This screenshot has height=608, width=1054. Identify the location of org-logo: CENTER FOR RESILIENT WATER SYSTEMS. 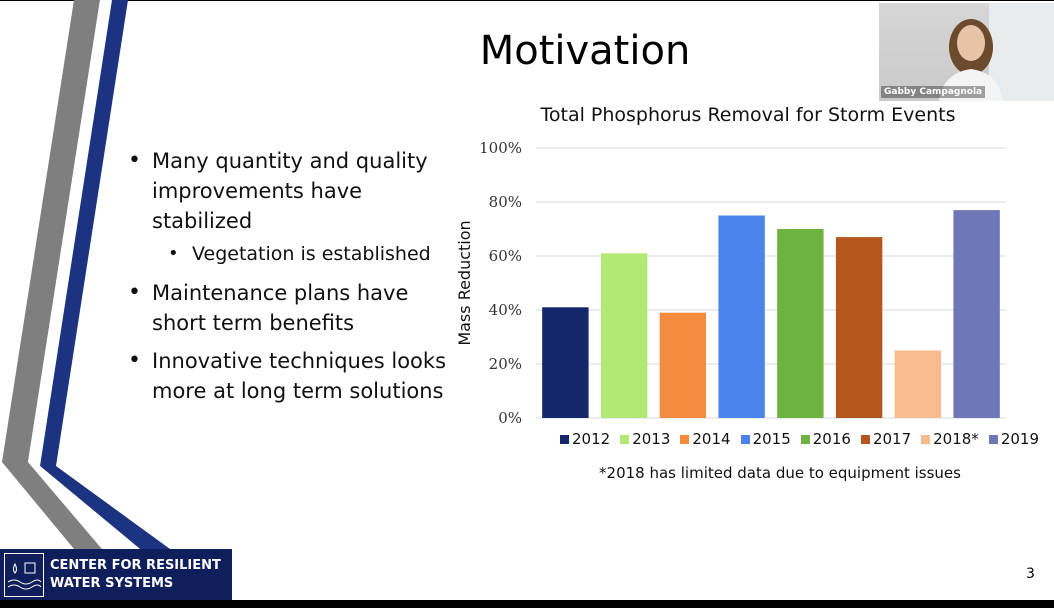
(116, 574).